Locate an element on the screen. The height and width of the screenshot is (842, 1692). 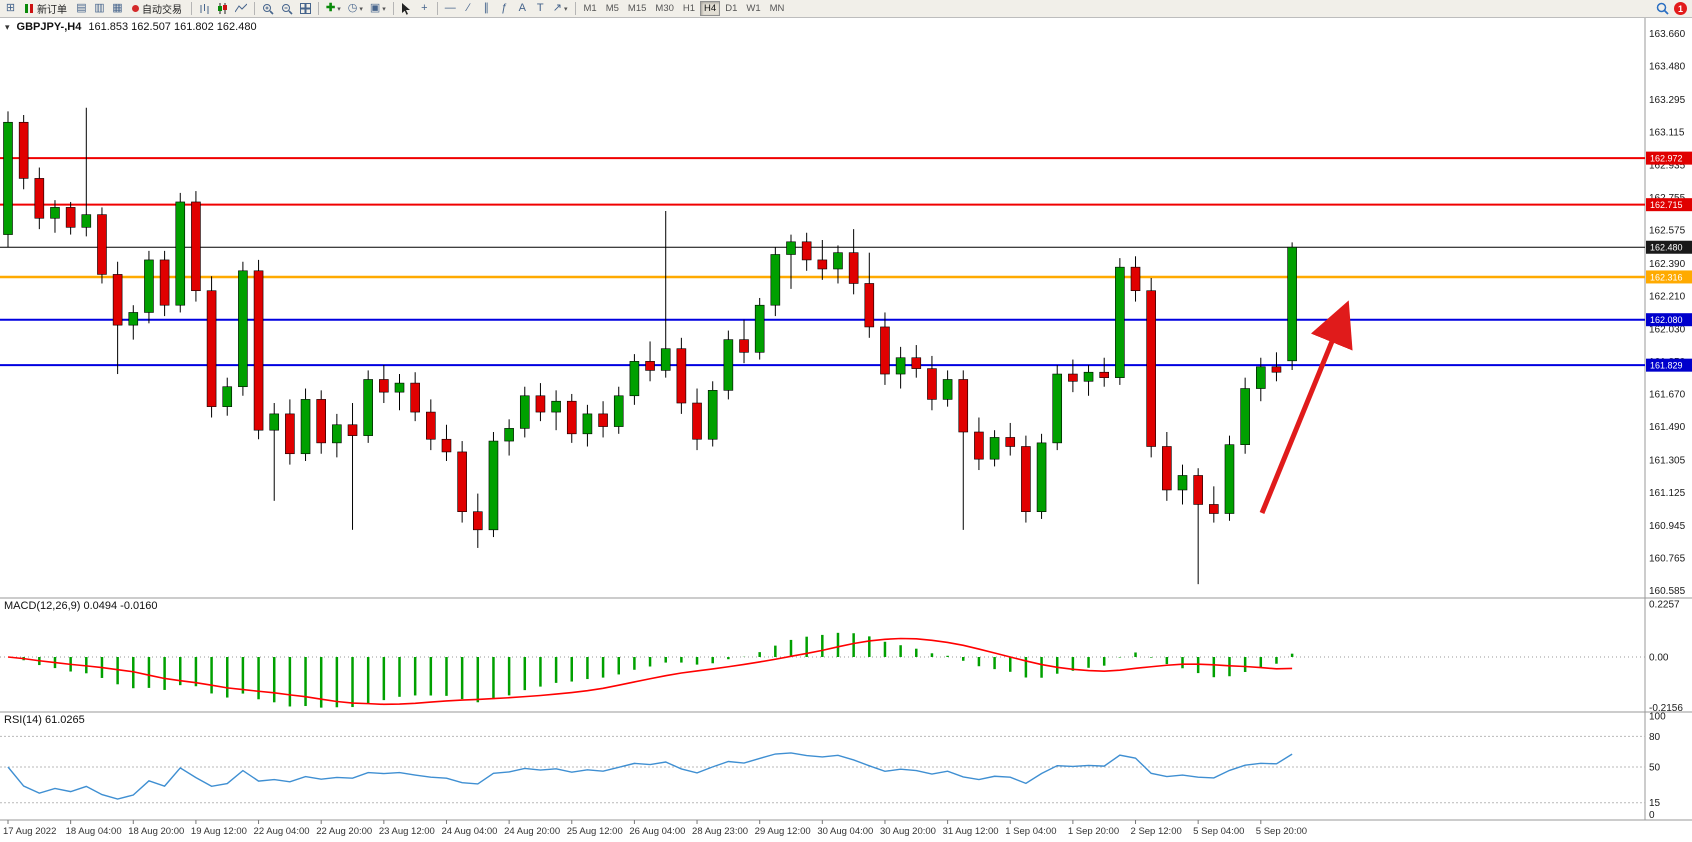
price-axis-label: 162.030 is located at coordinates (1667, 329).